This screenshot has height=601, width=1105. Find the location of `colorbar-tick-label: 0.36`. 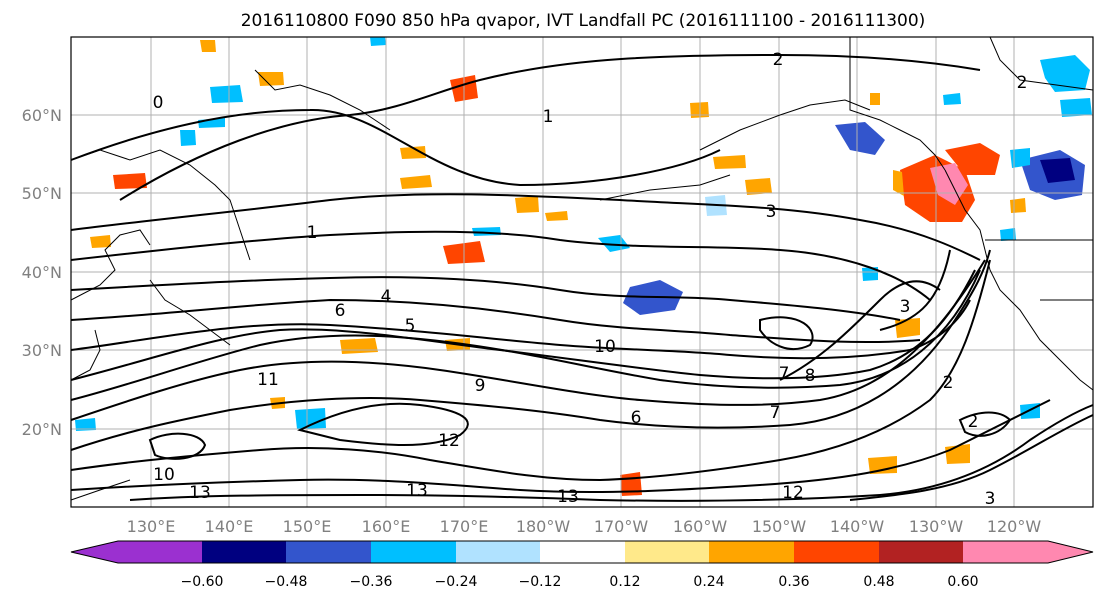

colorbar-tick-label: 0.36 is located at coordinates (793, 582).